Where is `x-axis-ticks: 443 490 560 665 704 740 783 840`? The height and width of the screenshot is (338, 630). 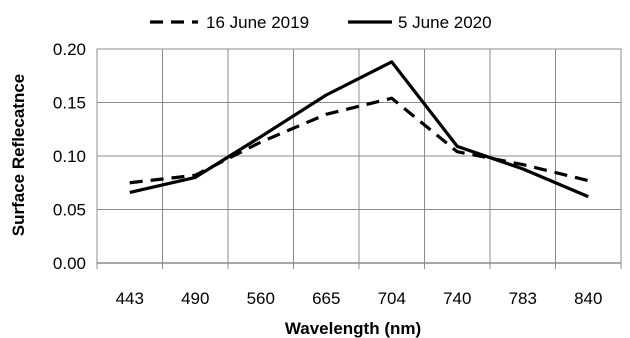 x-axis-ticks: 443 490 560 665 704 740 783 840 is located at coordinates (359, 298).